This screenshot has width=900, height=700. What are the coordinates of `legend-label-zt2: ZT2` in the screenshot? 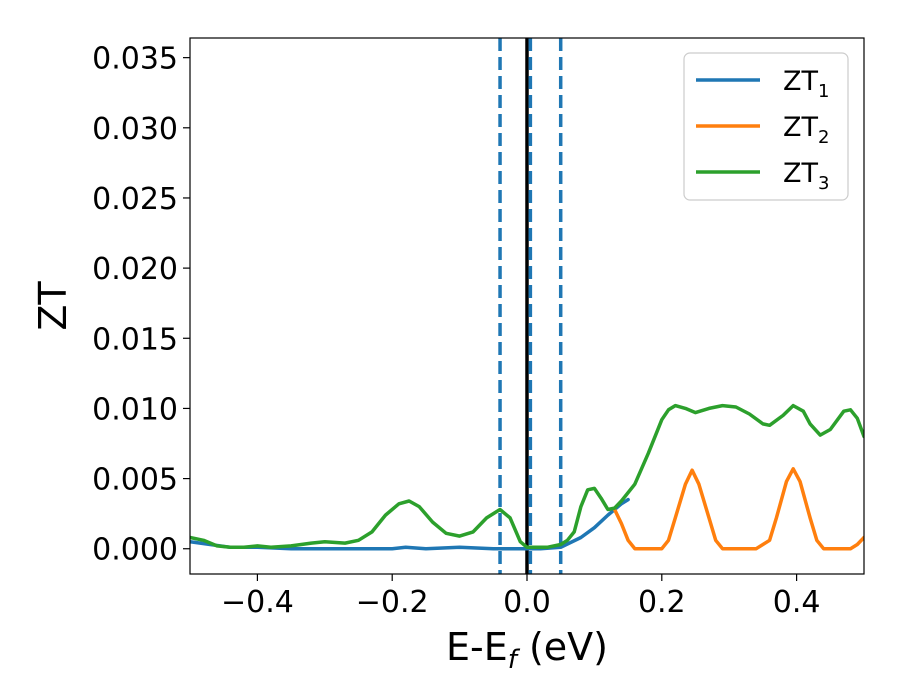 It's located at (806, 130).